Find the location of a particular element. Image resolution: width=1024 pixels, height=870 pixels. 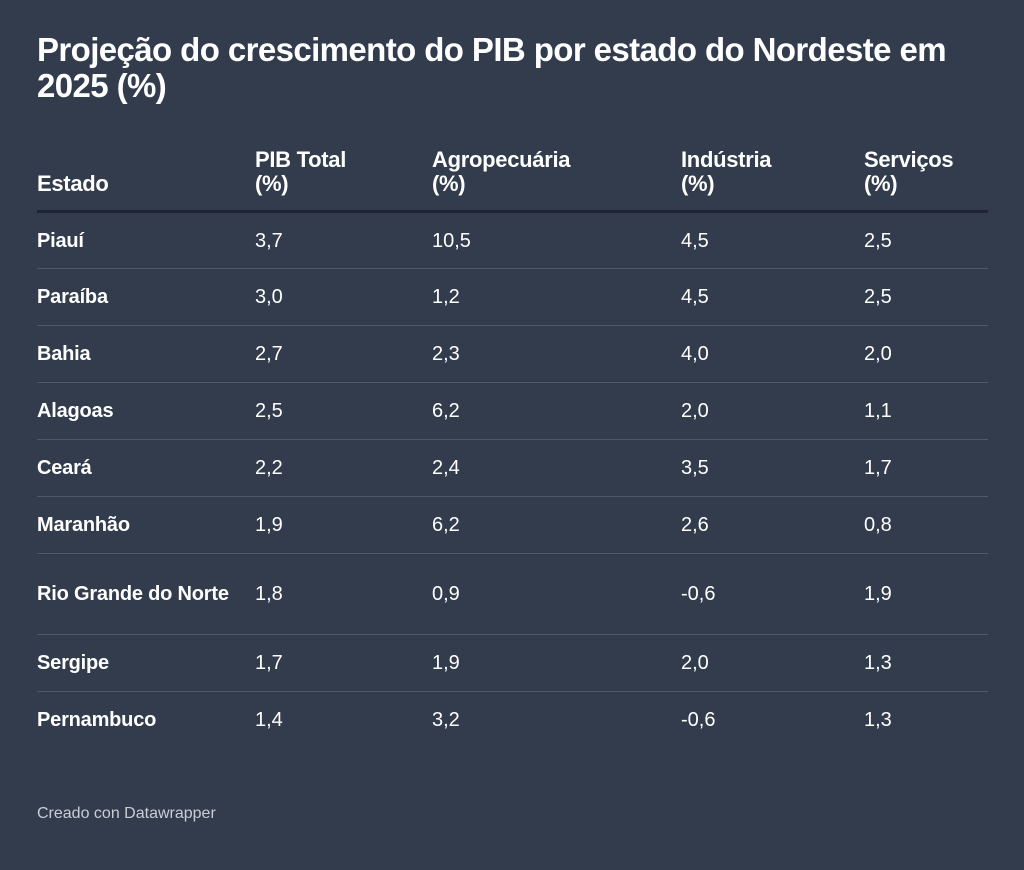

state-cell: Bahia is located at coordinates (146, 354).